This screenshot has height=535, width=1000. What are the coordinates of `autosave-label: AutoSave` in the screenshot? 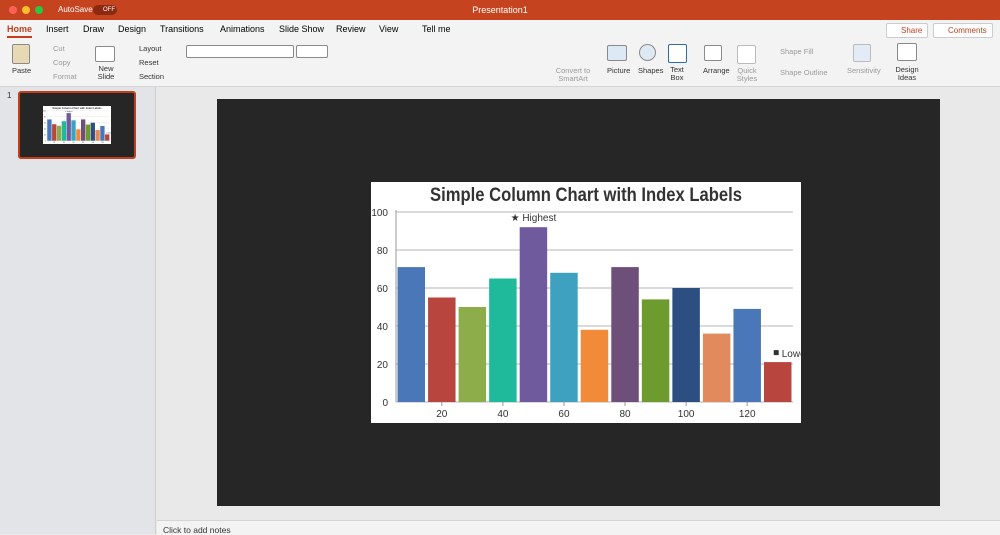 It's located at (75, 9).